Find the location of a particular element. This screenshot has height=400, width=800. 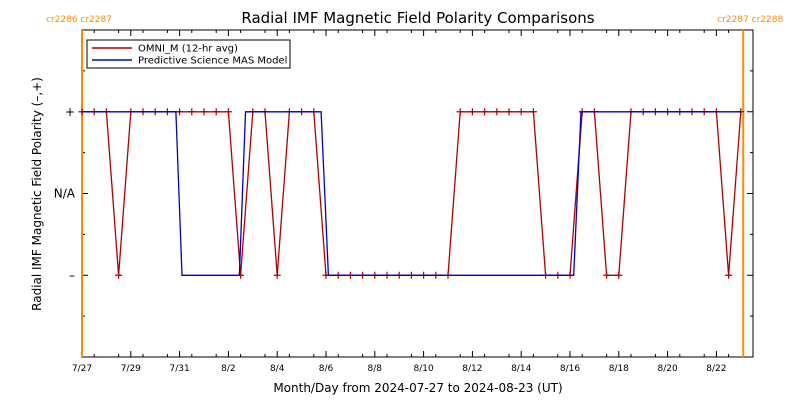

y-axis-label: Radial IMF Magnetic Field Polarity (–,+) is located at coordinates (37, 194).